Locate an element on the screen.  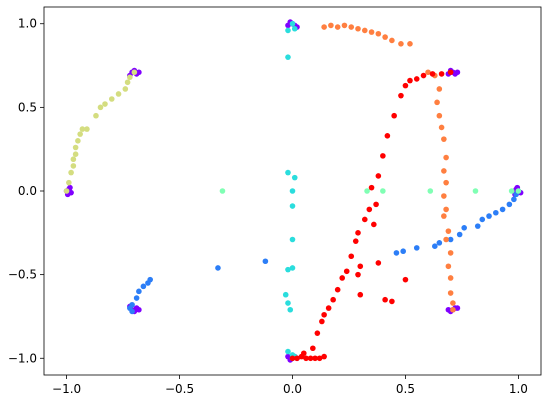
x-tick-label: −1.0 is located at coordinates (66, 389).